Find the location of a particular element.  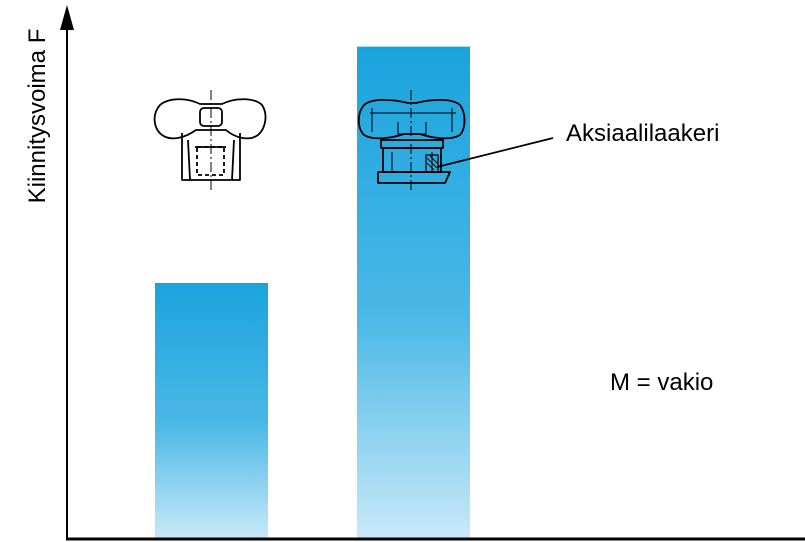

constant-moment-note: M = vakio is located at coordinates (661, 382).